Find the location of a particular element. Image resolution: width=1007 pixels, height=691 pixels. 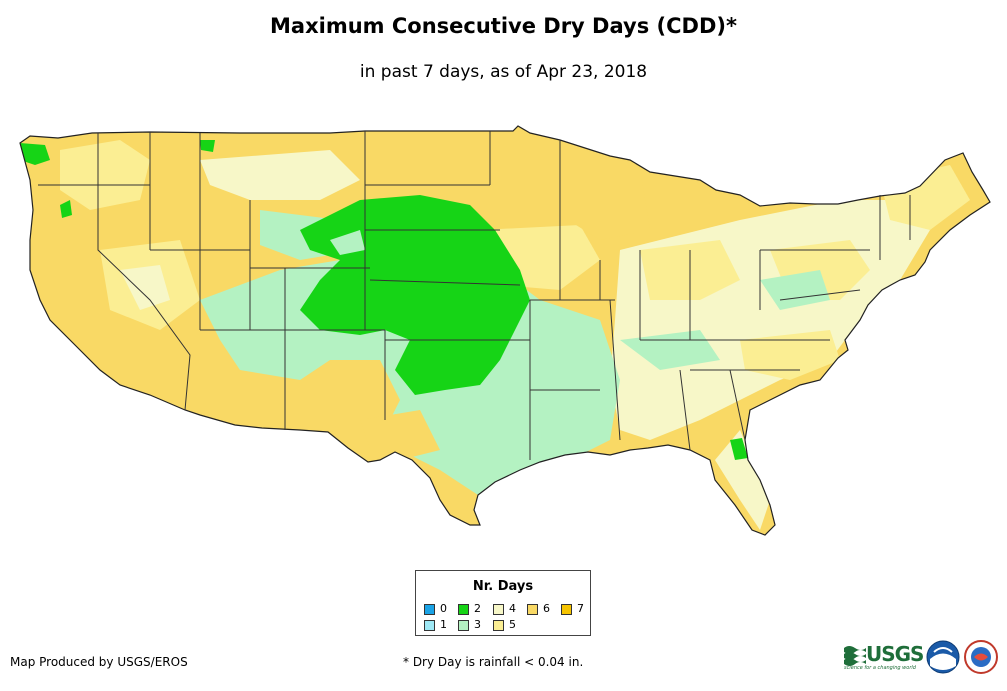

agency-logos: USGS science for a changing world is located at coordinates (920, 658).